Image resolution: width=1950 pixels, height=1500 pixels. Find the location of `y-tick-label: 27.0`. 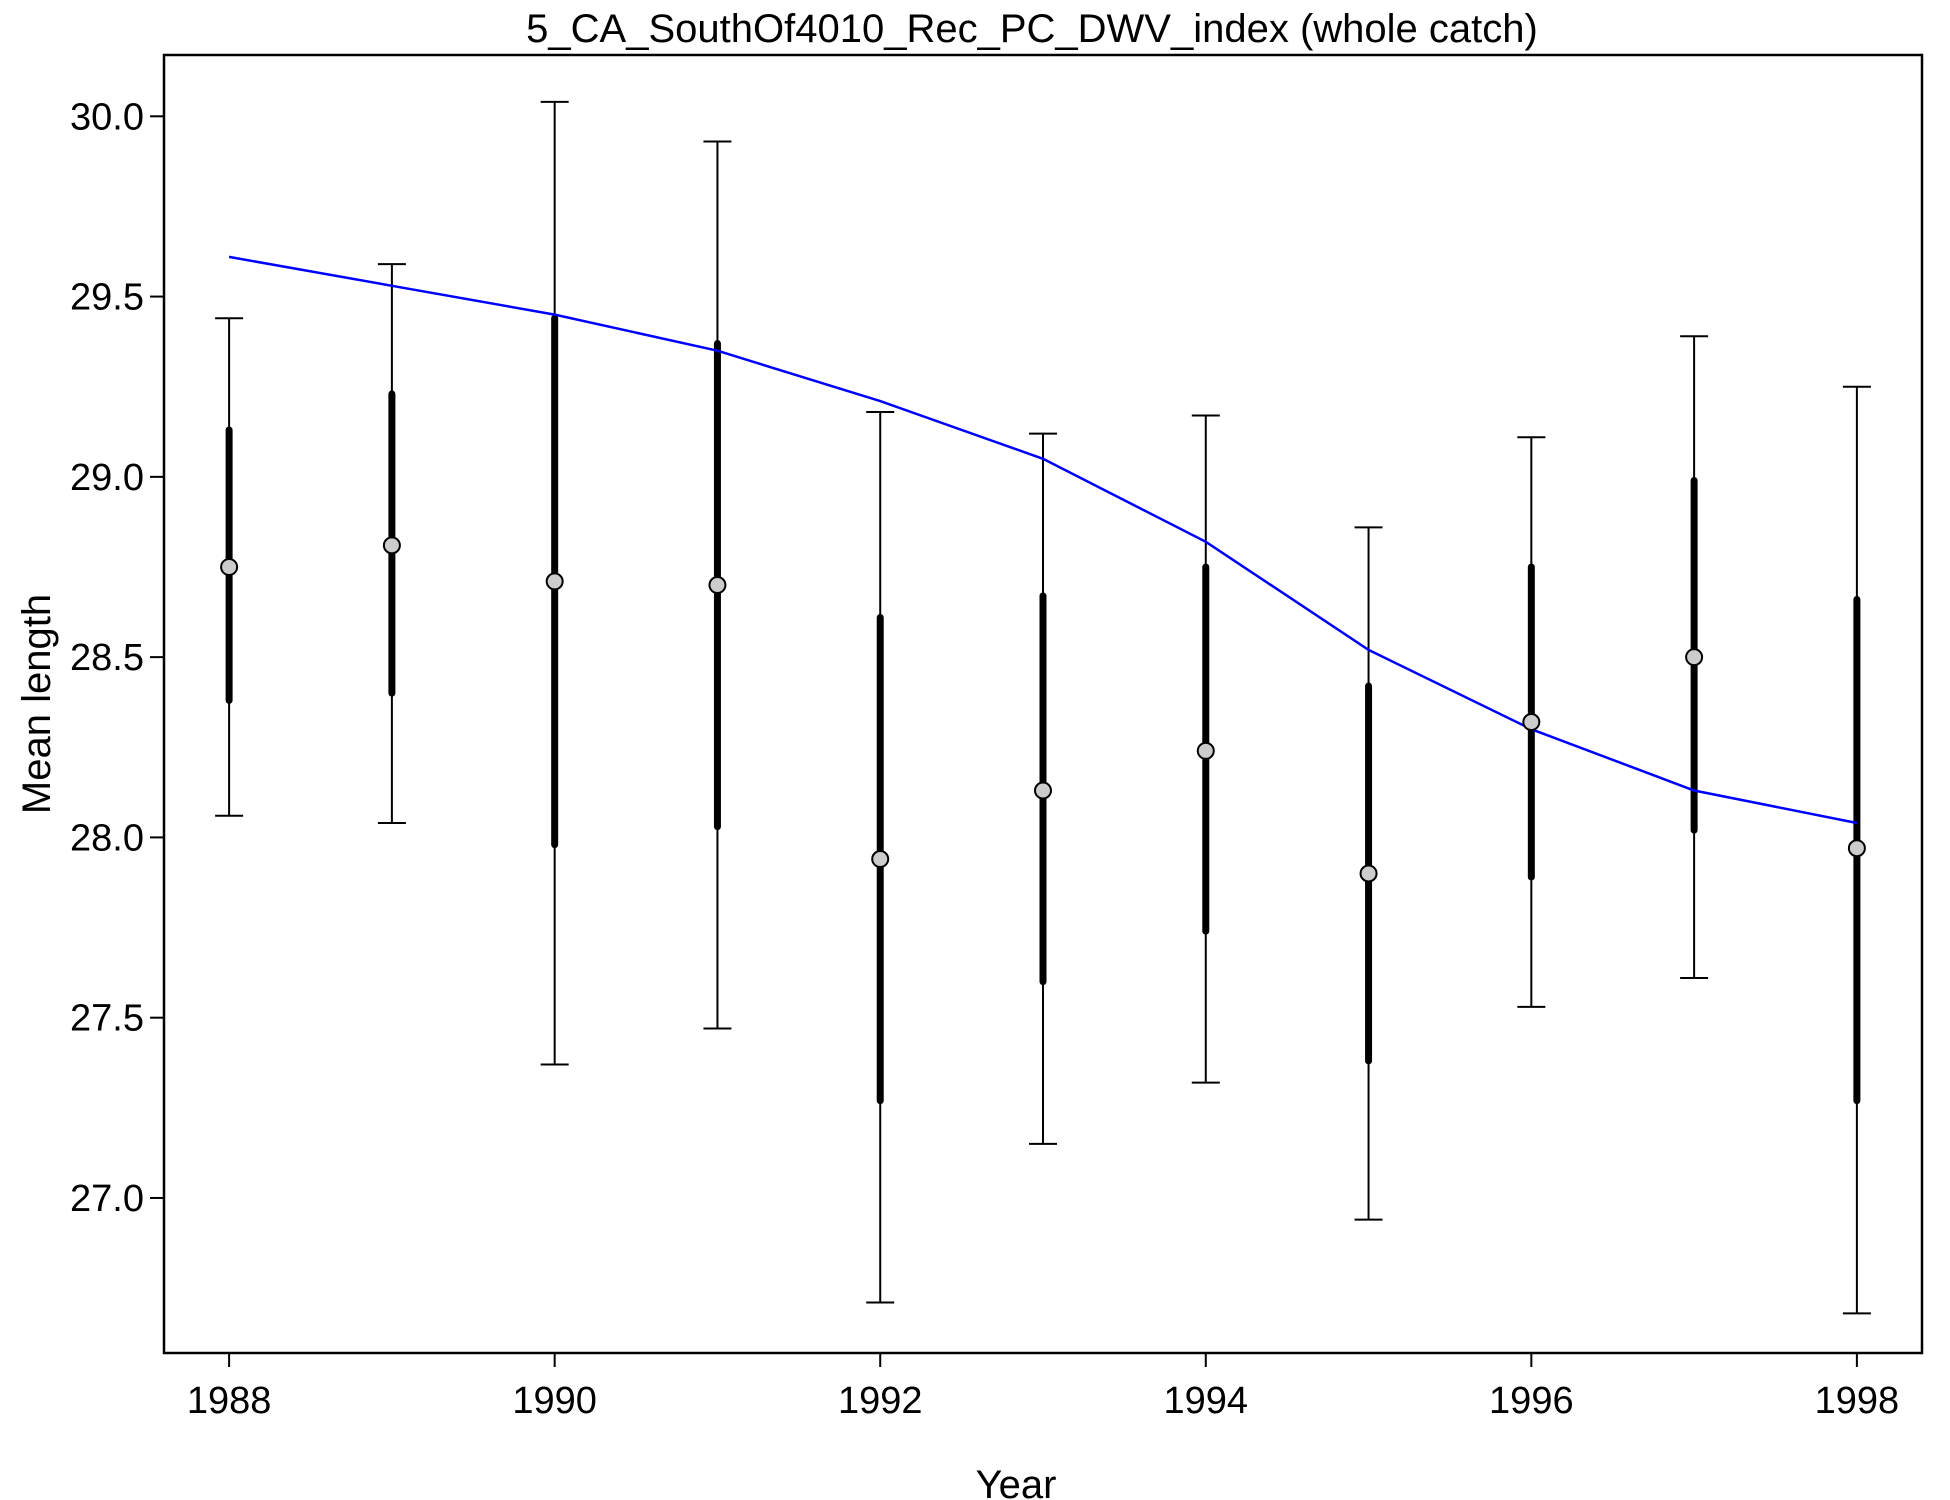

y-tick-label: 27.0 is located at coordinates (107, 1199).